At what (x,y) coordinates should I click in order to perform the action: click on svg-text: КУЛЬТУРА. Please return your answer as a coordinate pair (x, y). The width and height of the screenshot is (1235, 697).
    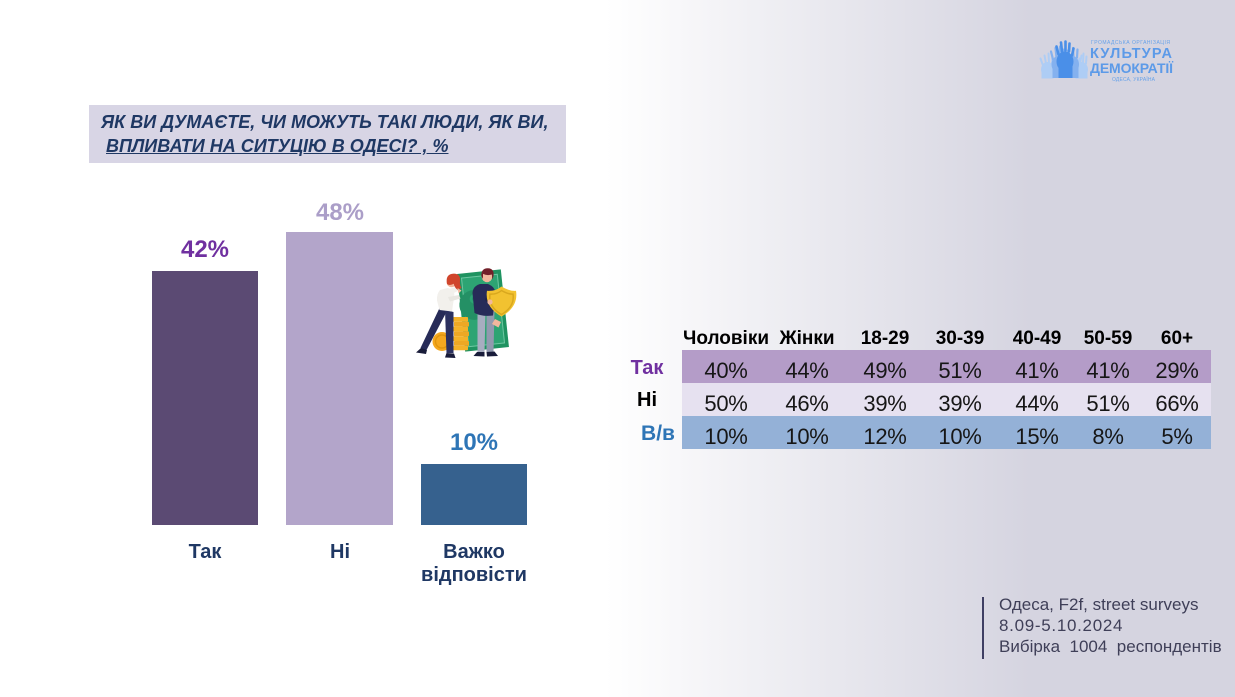
    Looking at the image, I should click on (1131, 54).